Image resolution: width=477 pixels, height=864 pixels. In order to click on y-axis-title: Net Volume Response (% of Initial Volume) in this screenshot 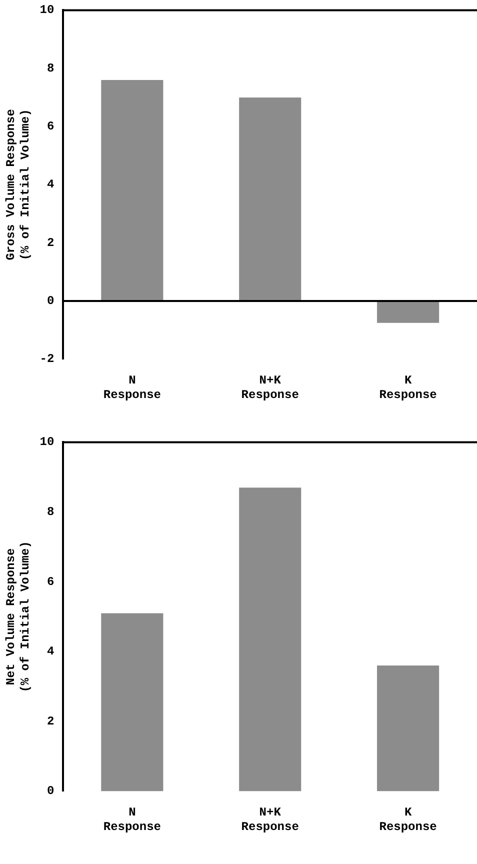, I will do `click(18, 616)`.